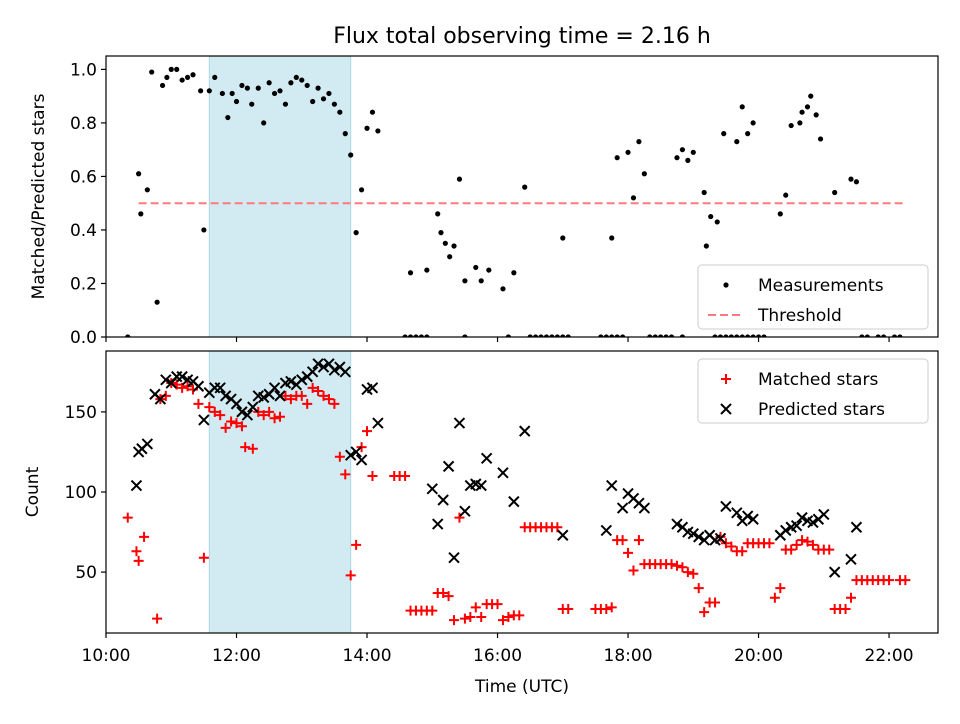 This screenshot has width=960, height=724. What do you see at coordinates (628, 656) in the screenshot?
I see `x-tick-label: 18:00` at bounding box center [628, 656].